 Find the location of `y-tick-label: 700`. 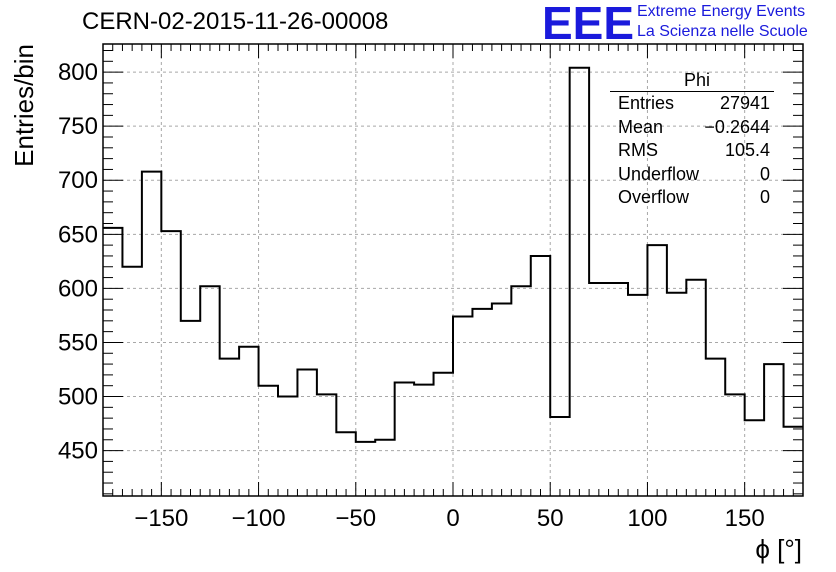

y-tick-label: 700 is located at coordinates (78, 180).